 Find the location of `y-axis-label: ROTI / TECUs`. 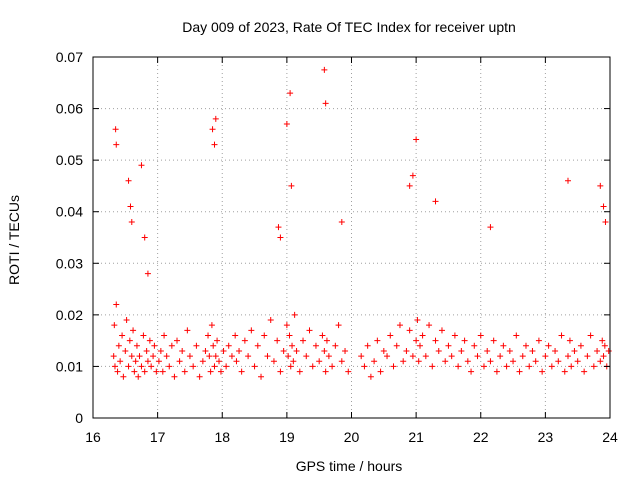

y-axis-label: ROTI / TECUs is located at coordinates (14, 240).